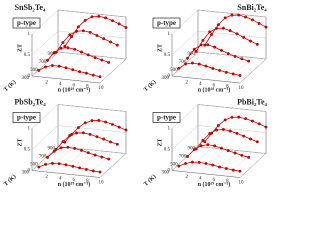  I want to click on annotation: p-type, so click(26, 118).